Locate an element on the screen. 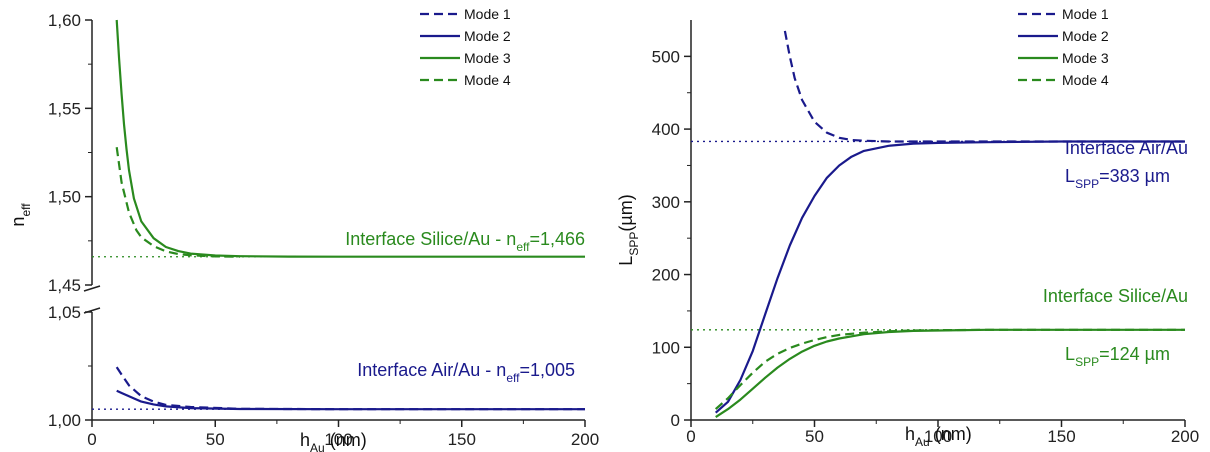 The image size is (1210, 452). annotation-air-part: =1,005 is located at coordinates (547, 370).